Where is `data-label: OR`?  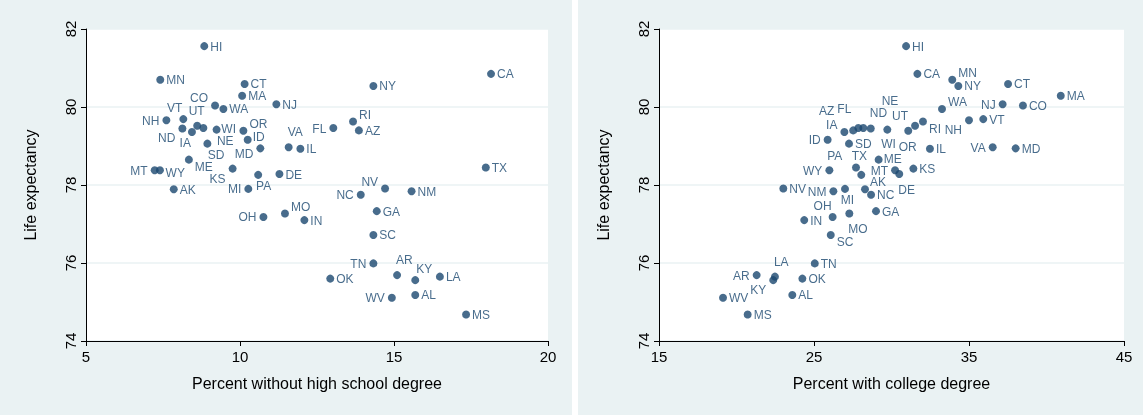 data-label: OR is located at coordinates (908, 146).